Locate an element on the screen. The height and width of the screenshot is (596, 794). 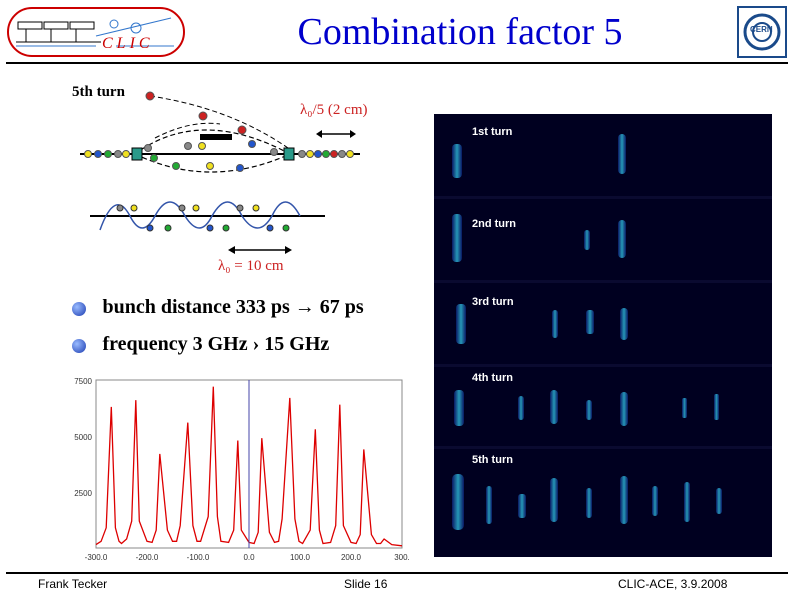
y-tick-label: 2500 is located at coordinates (83, 493).